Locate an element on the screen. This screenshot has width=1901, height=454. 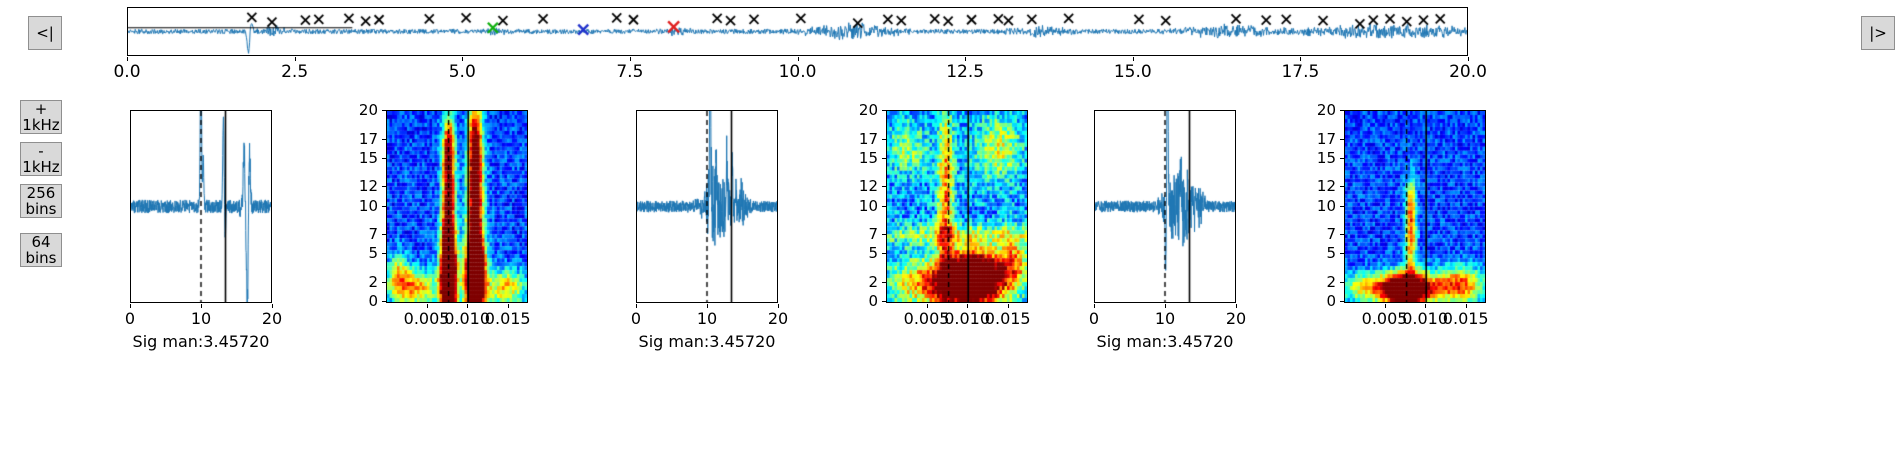
tick-label: 20.0 is located at coordinates (1468, 72).